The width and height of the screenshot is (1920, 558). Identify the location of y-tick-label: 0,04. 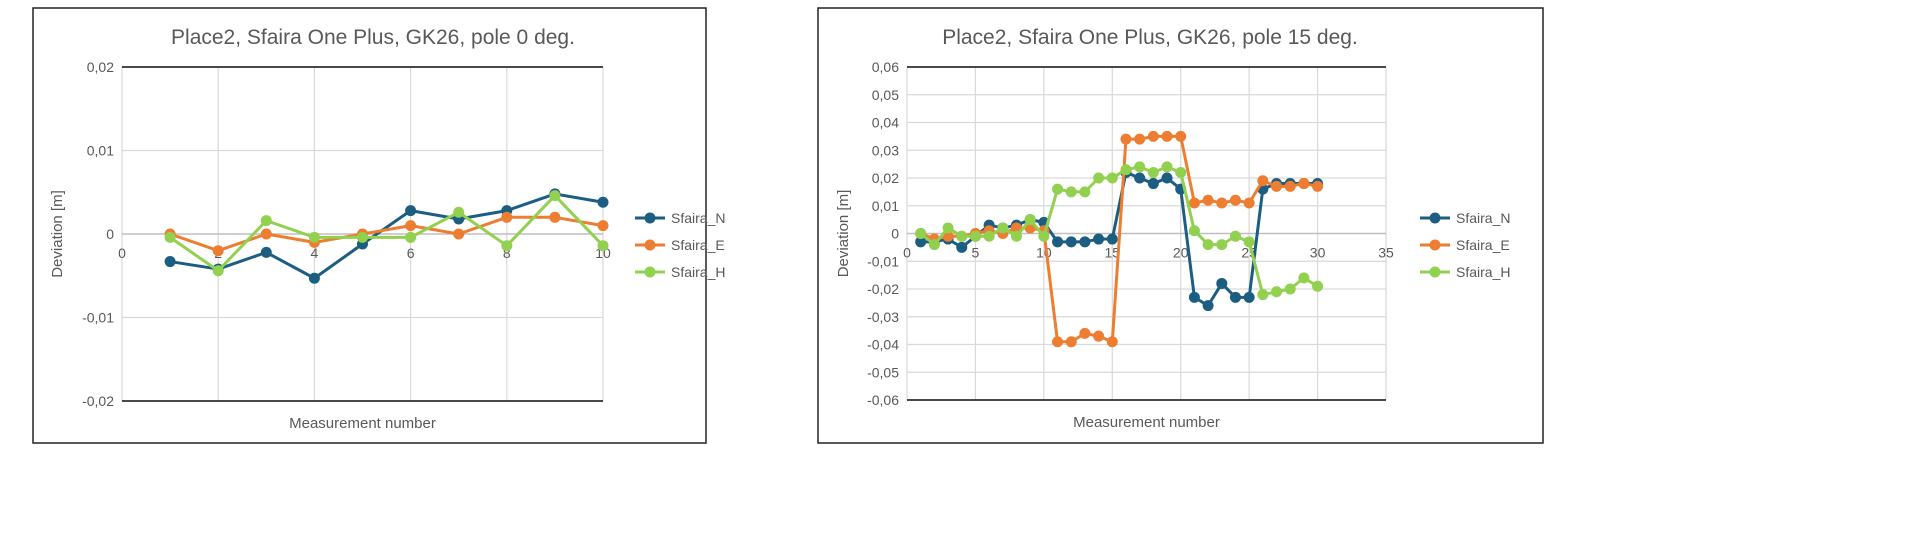
(885, 123).